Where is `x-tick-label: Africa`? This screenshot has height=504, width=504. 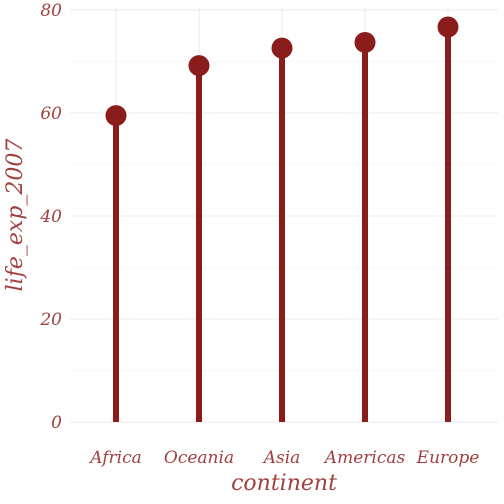 x-tick-label: Africa is located at coordinates (115, 458).